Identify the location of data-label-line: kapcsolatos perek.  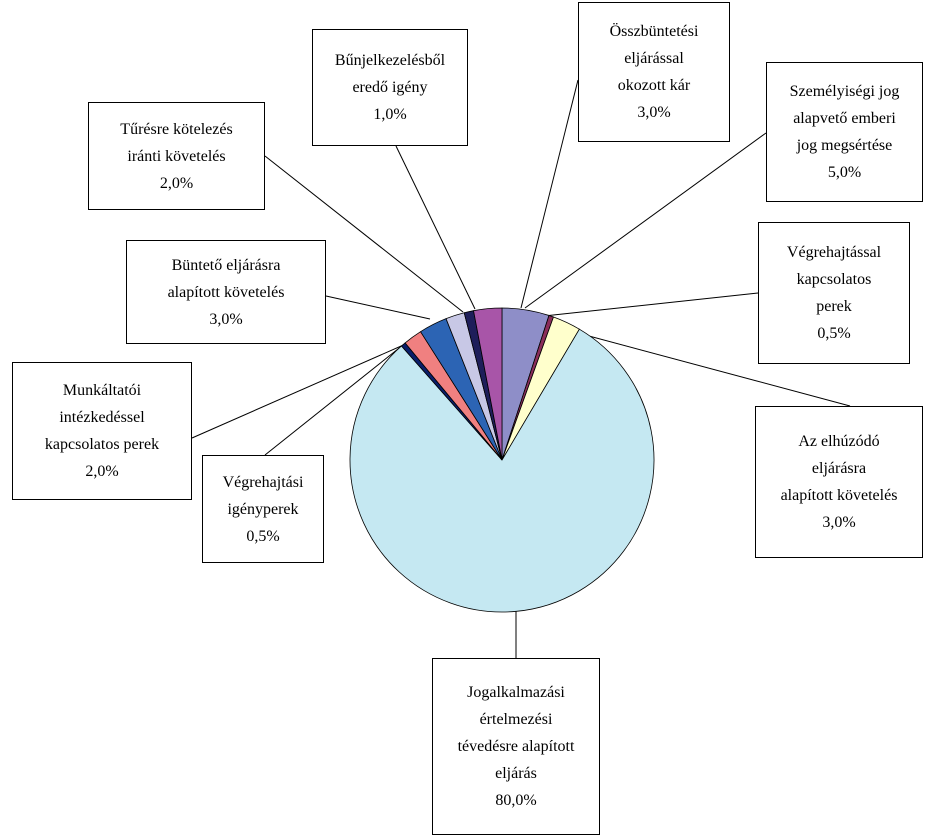
(102, 444).